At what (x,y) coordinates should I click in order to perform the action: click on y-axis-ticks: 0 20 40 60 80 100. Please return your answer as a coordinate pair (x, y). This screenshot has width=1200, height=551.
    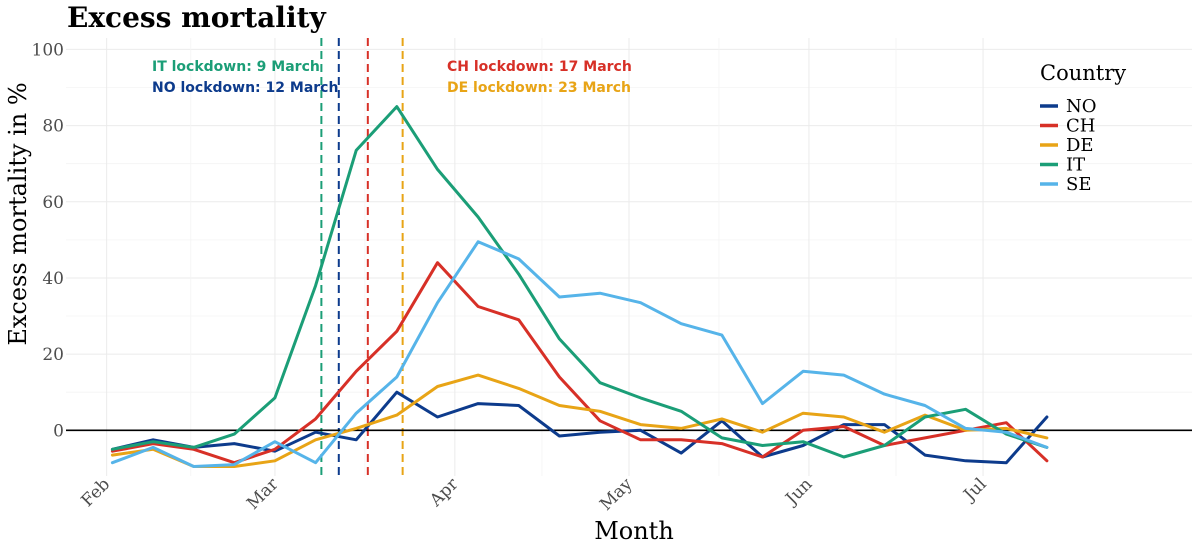
    Looking at the image, I should click on (48, 240).